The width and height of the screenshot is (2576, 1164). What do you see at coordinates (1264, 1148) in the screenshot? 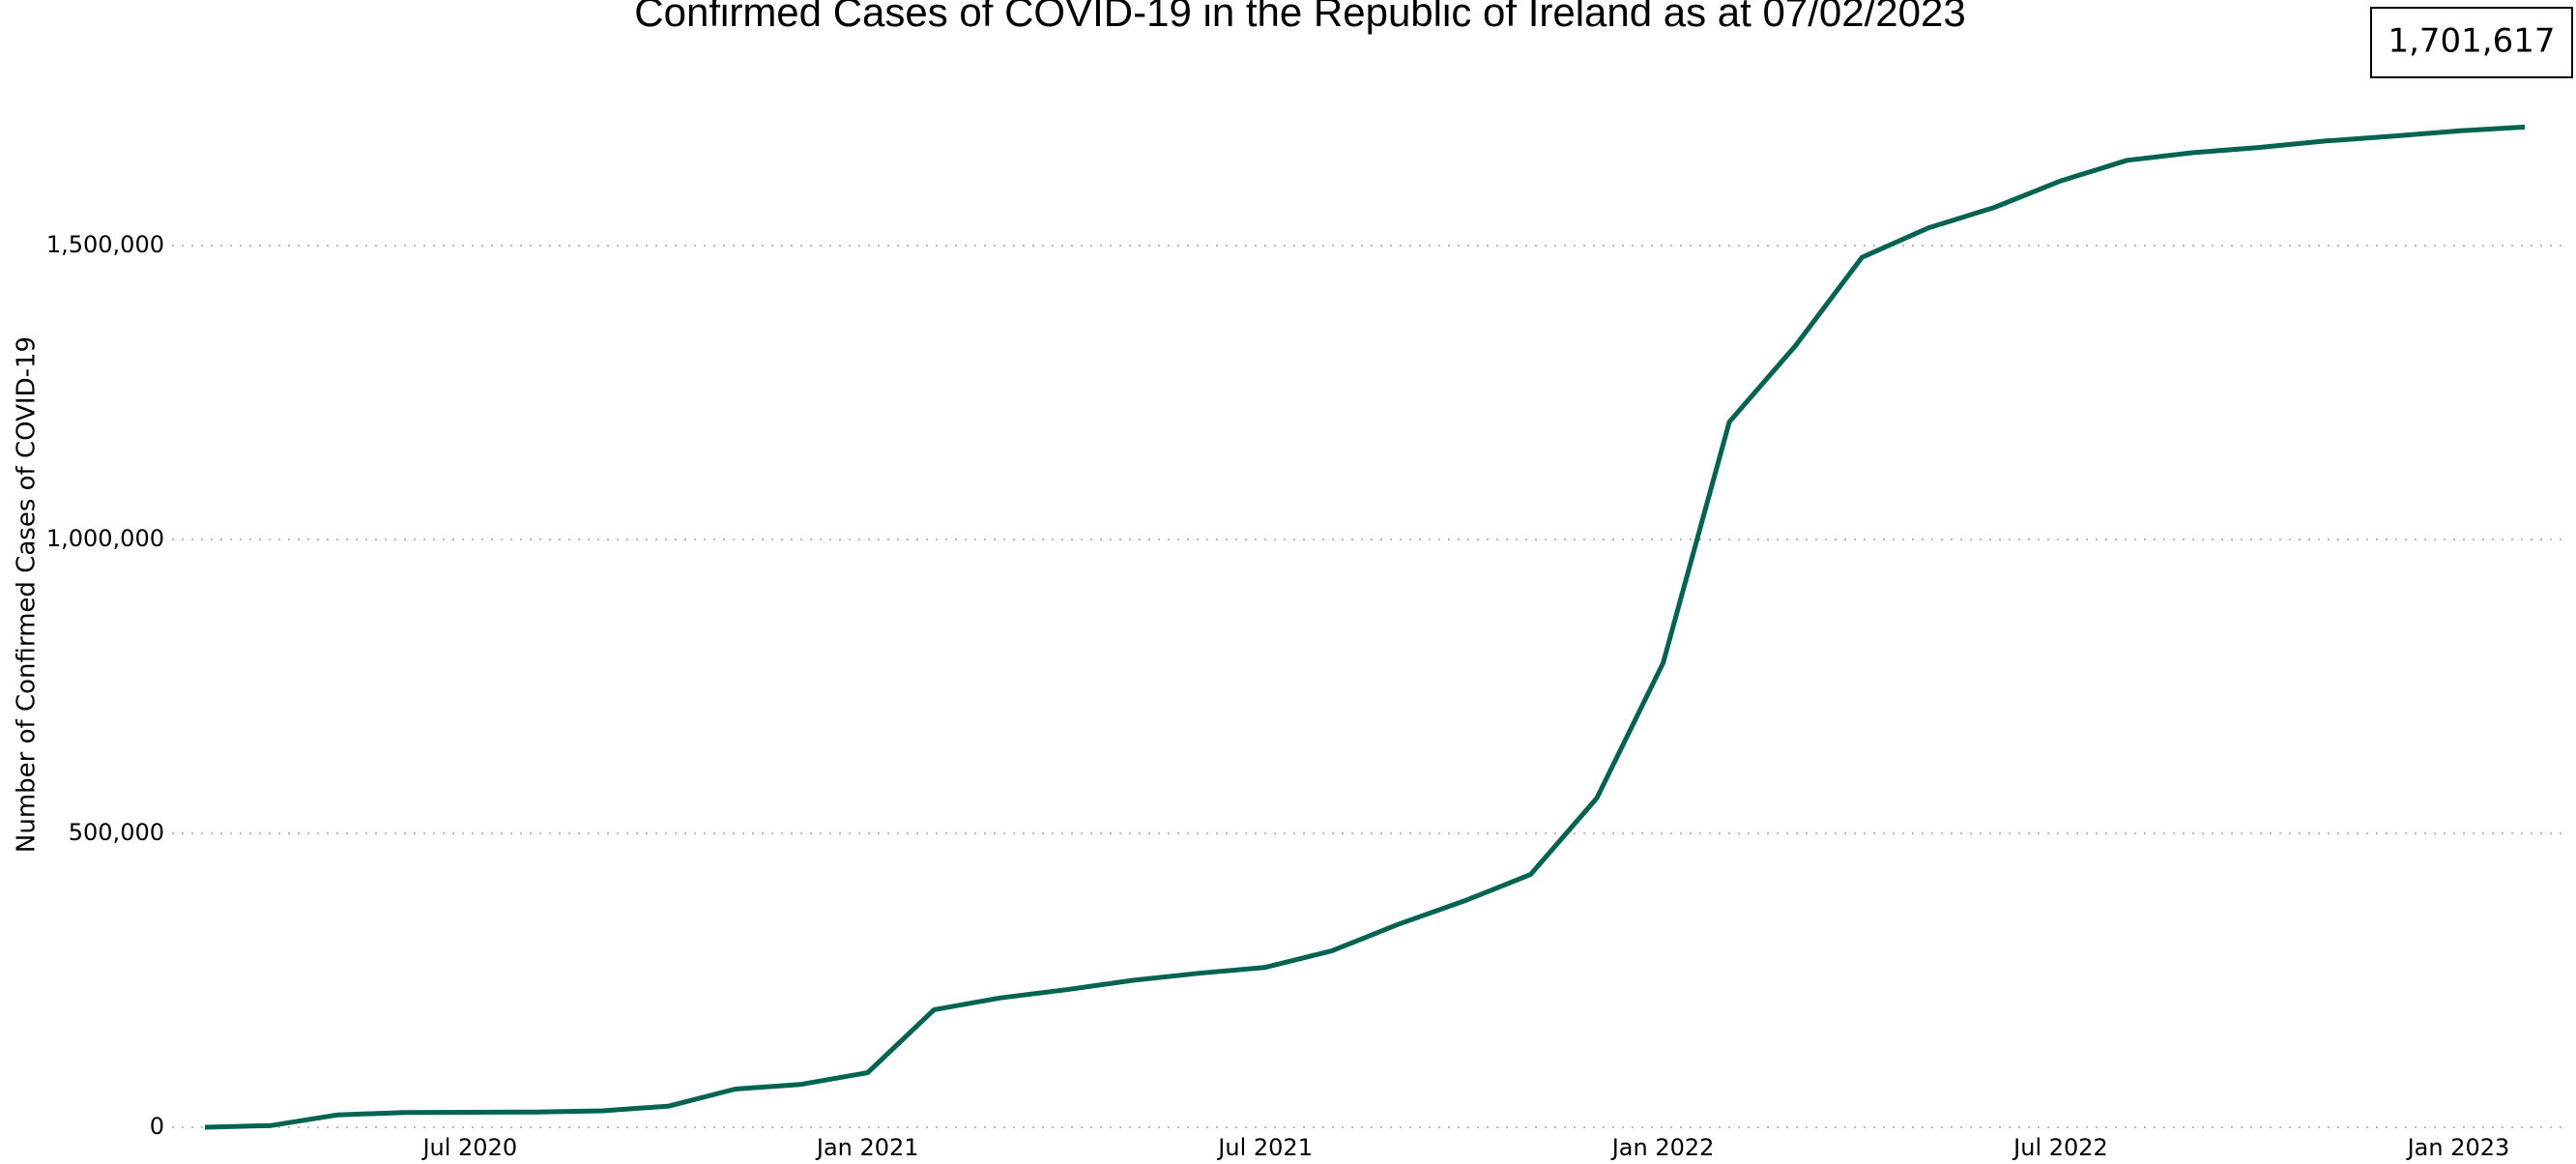
I see `x-tick-label: Jul 2021` at bounding box center [1264, 1148].